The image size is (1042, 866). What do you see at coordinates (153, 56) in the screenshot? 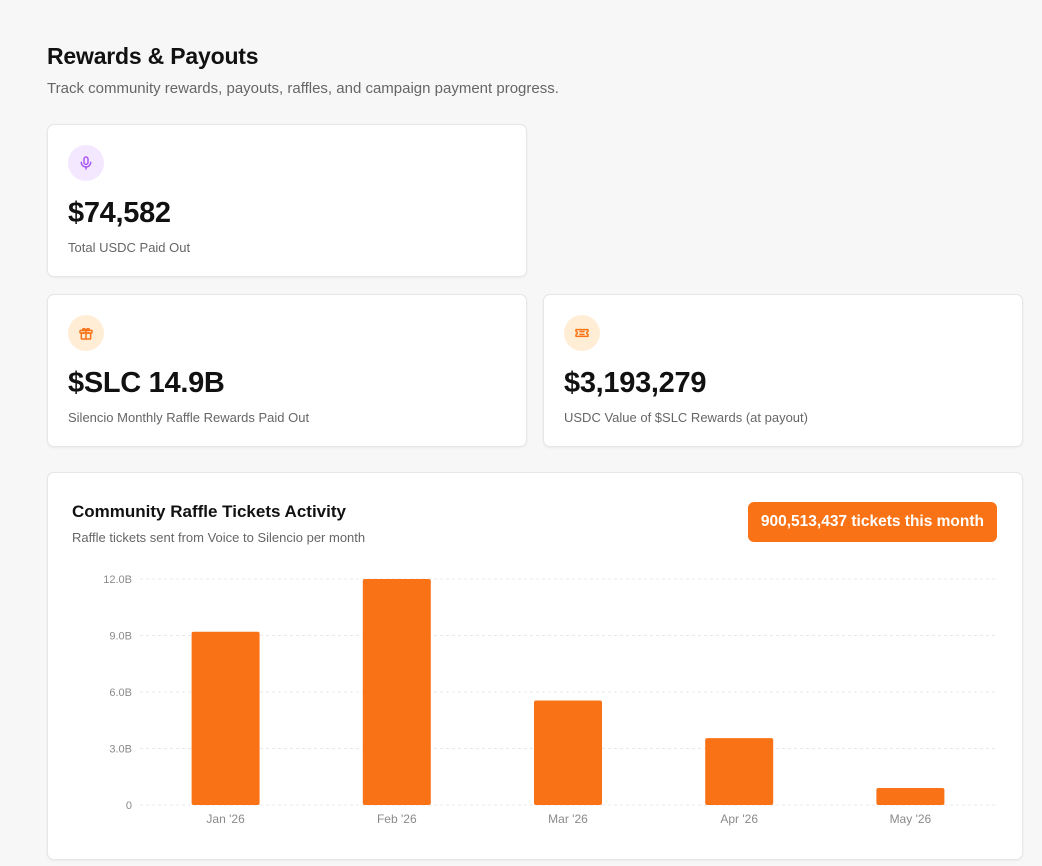
I see `page-title: Rewards & Payouts` at bounding box center [153, 56].